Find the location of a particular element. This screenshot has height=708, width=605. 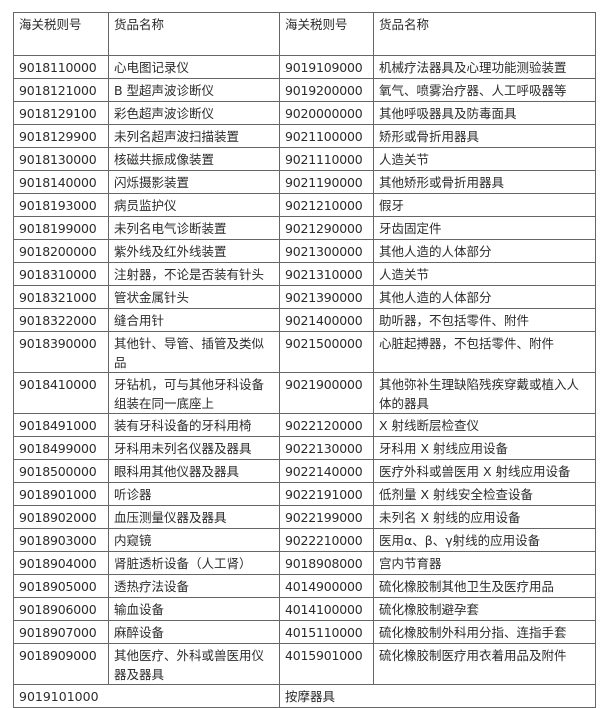

goods-name-cell: 彩色超声波诊断仪 is located at coordinates (194, 113).